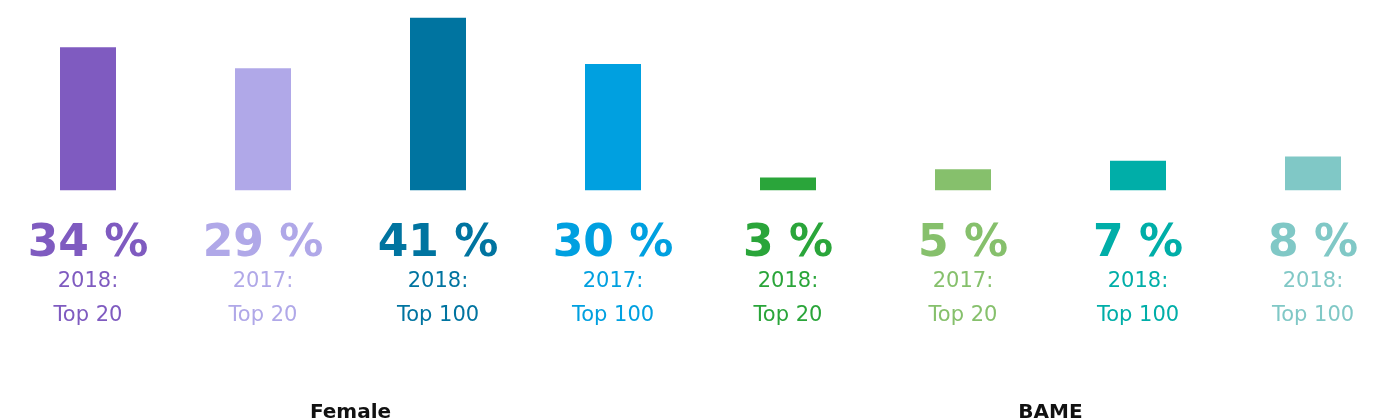 This screenshot has width=1400, height=419. What do you see at coordinates (613, 240) in the screenshot?
I see `data-label: 30 %` at bounding box center [613, 240].